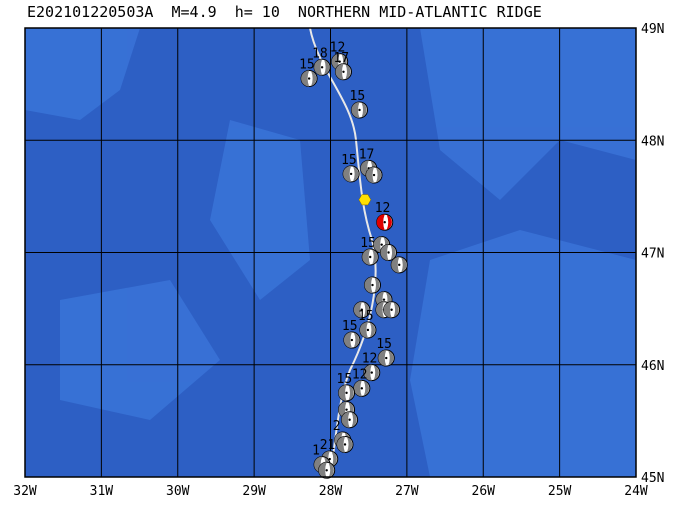  What do you see at coordinates (102, 491) in the screenshot?
I see `x-tick-label: 31W` at bounding box center [102, 491].